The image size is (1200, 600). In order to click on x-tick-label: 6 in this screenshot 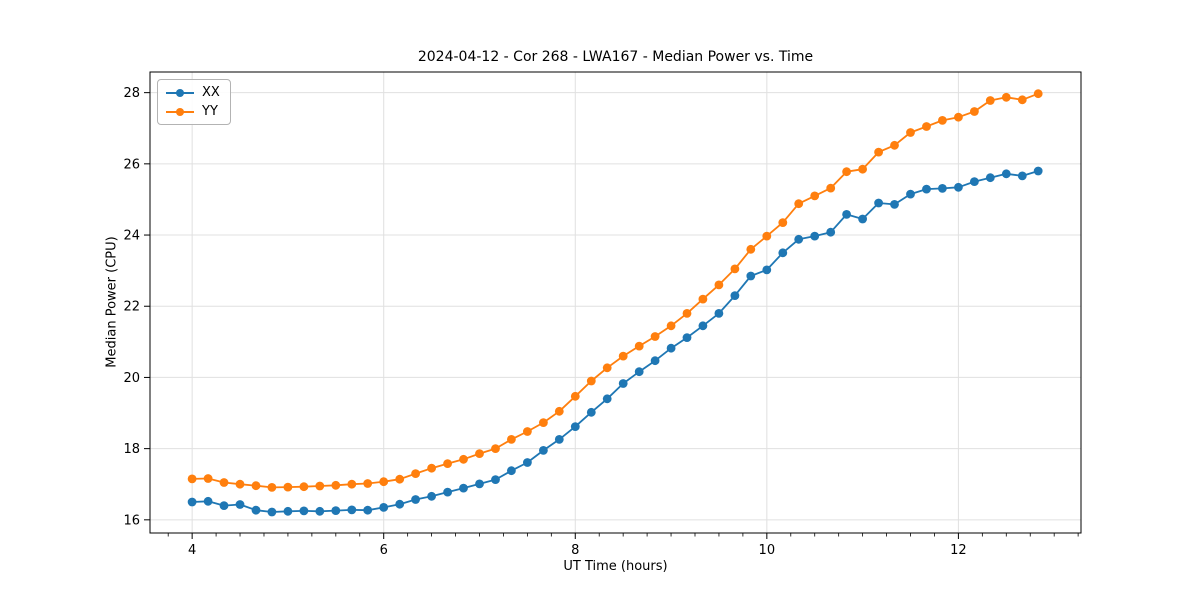, I will do `click(384, 550)`.